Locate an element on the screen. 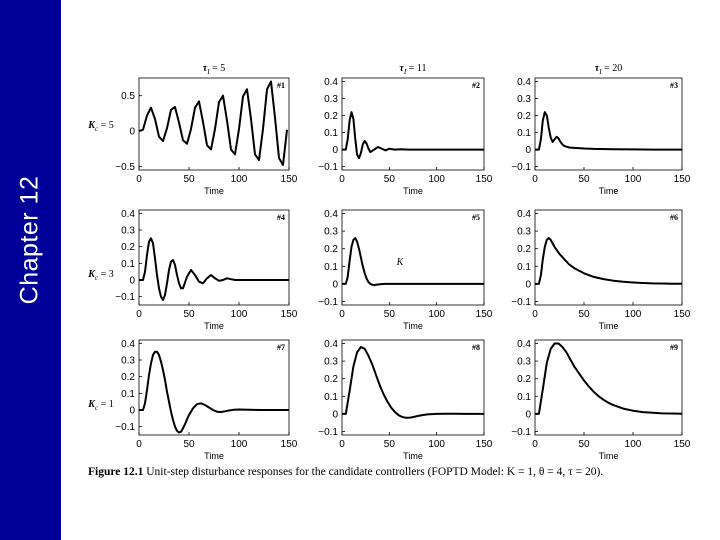 The height and width of the screenshot is (540, 720). column-title-2: τI = 11 is located at coordinates (412, 69).